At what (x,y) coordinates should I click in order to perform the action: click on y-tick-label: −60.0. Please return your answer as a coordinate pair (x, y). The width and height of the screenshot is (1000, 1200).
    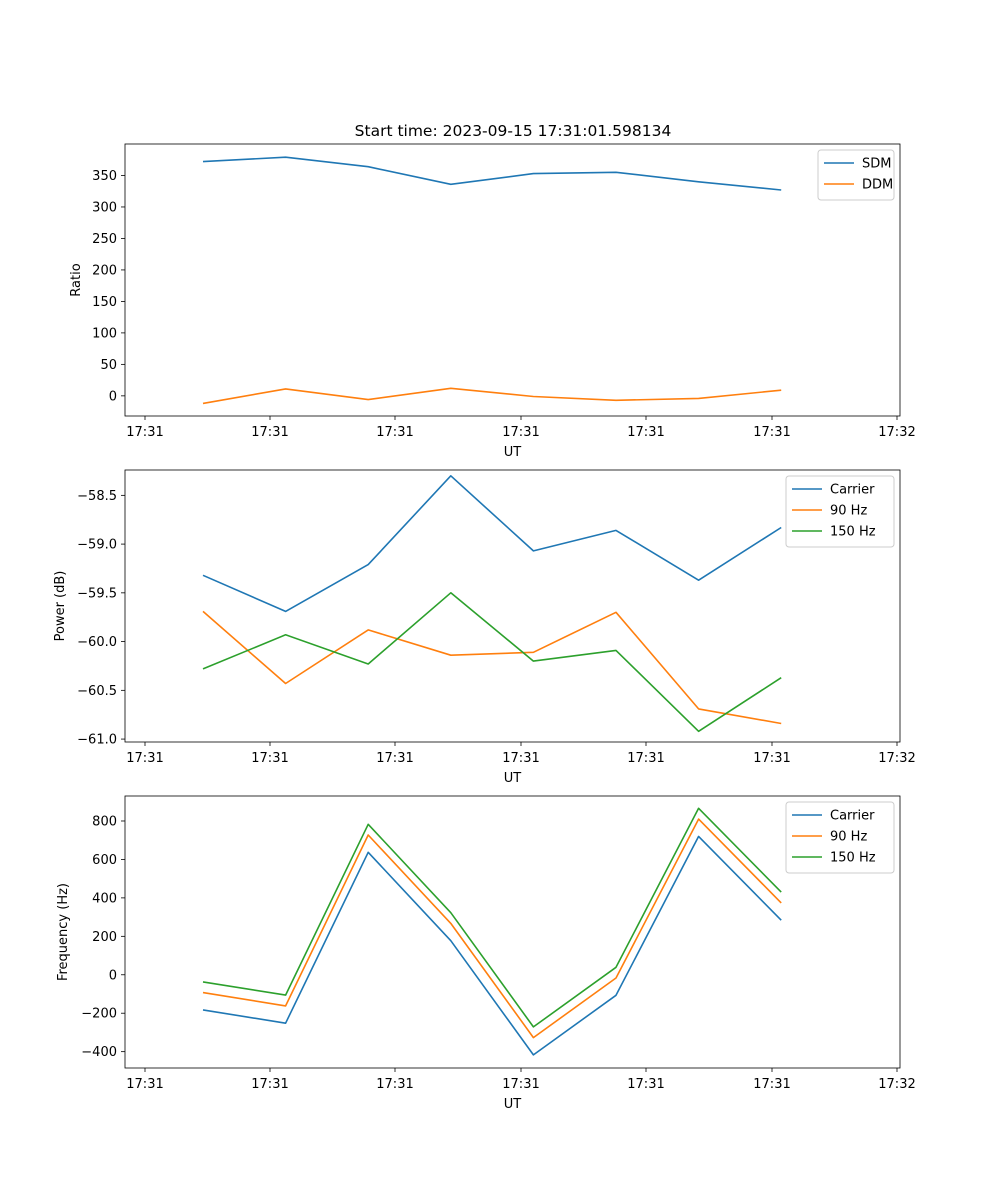
    Looking at the image, I should click on (97, 642).